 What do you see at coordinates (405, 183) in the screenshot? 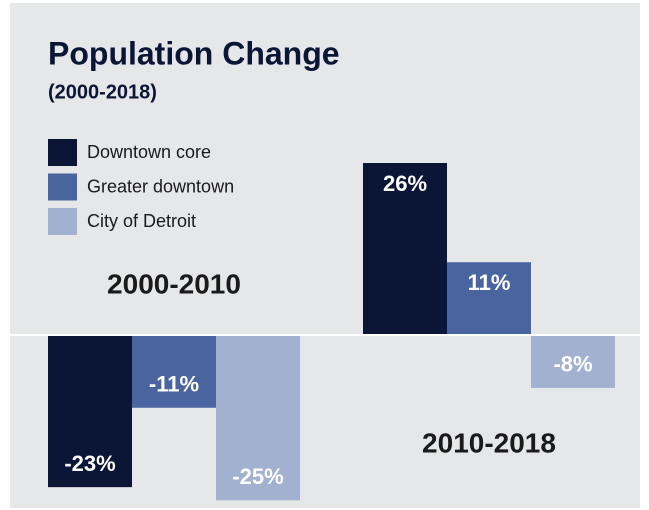
I see `value-label: 26%` at bounding box center [405, 183].